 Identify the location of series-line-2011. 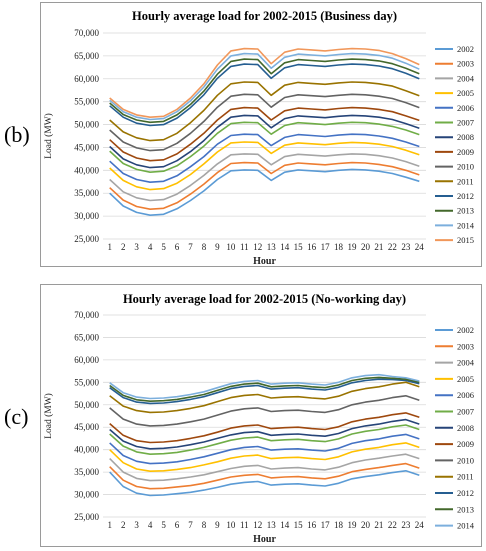
(264, 111).